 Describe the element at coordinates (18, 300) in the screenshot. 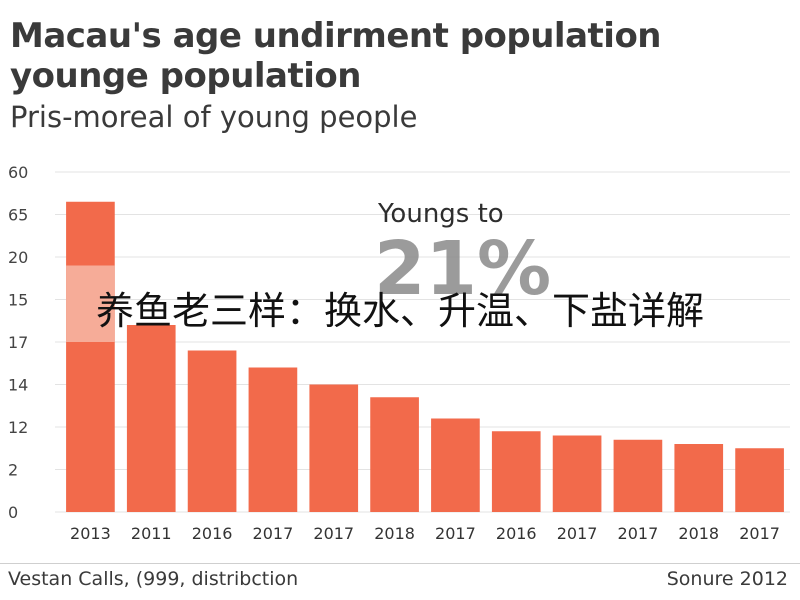

I see `y-tick-label: 15` at that location.